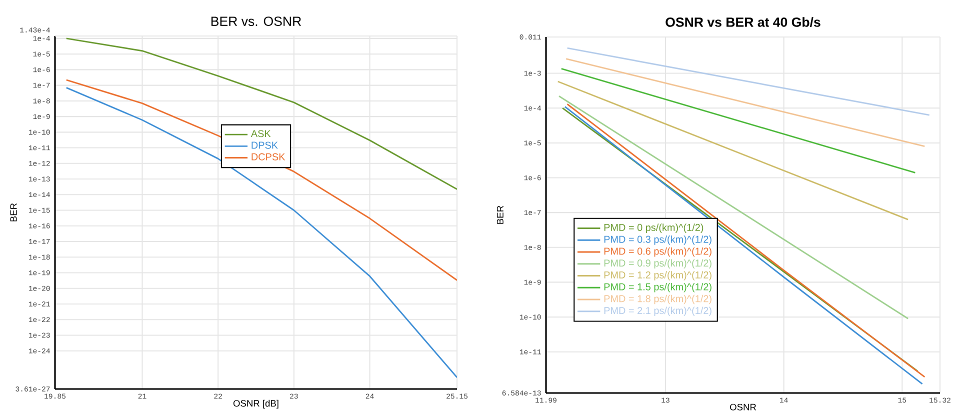  What do you see at coordinates (658, 287) in the screenshot?
I see `legend-label: PMD = 1.5 ps/(km)^(1/2)` at bounding box center [658, 287].